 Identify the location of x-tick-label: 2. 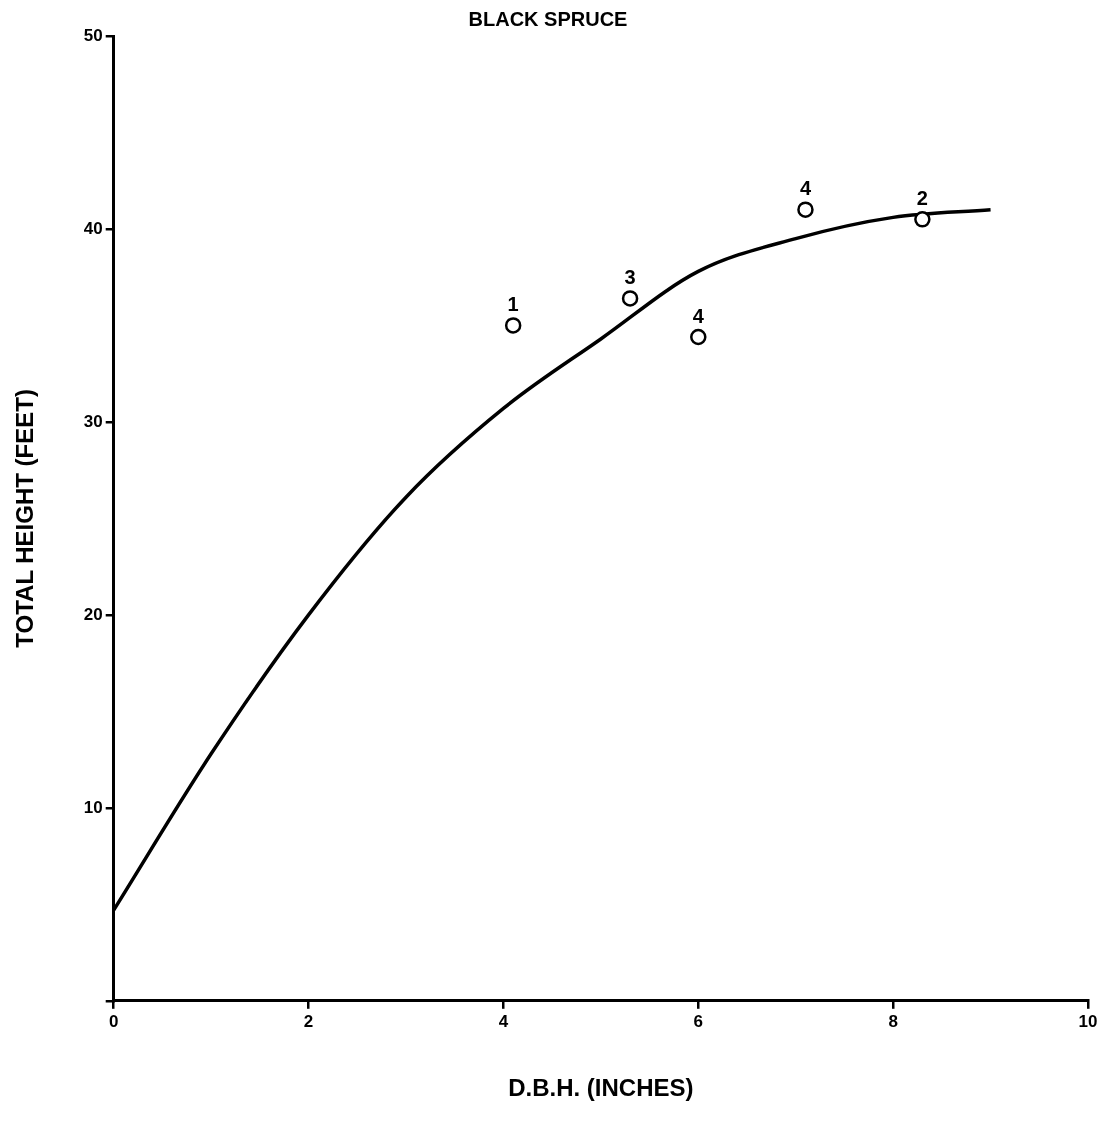
(308, 1021).